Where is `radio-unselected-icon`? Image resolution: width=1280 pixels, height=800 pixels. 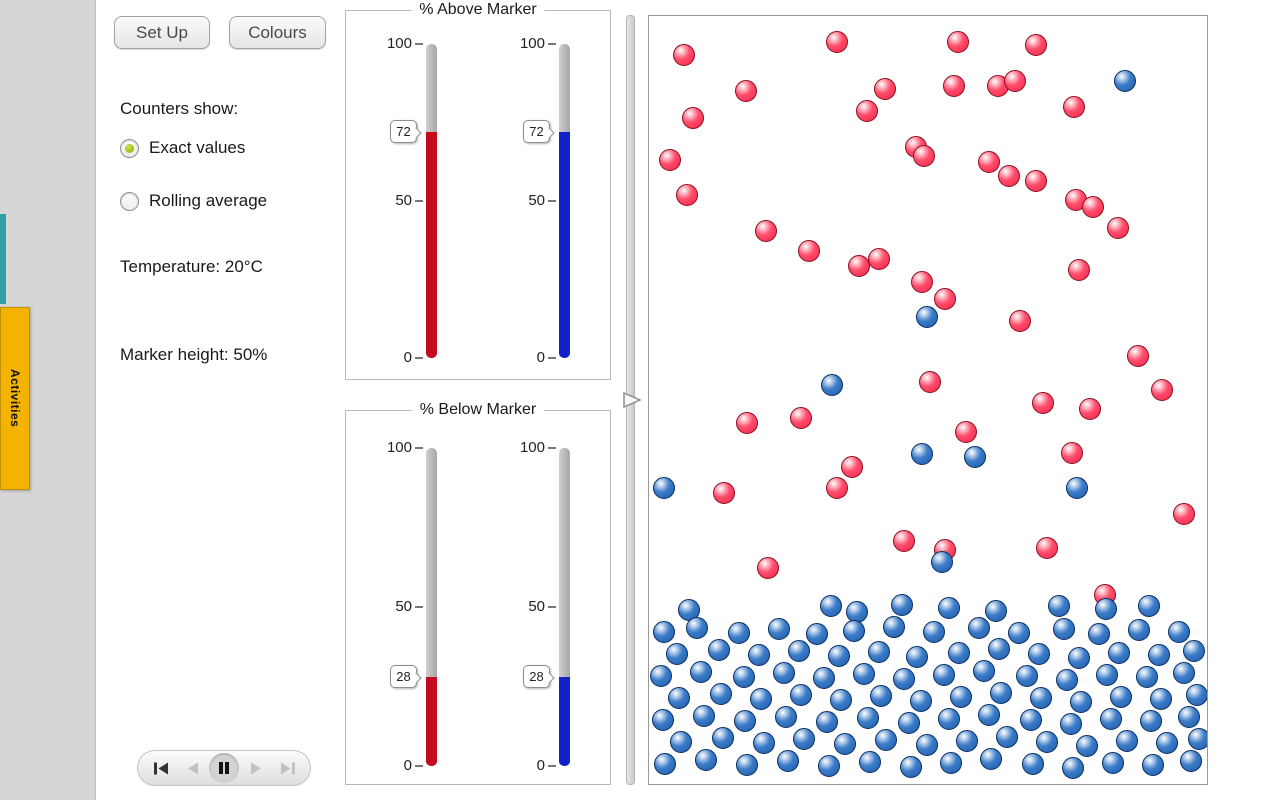 radio-unselected-icon is located at coordinates (129, 201).